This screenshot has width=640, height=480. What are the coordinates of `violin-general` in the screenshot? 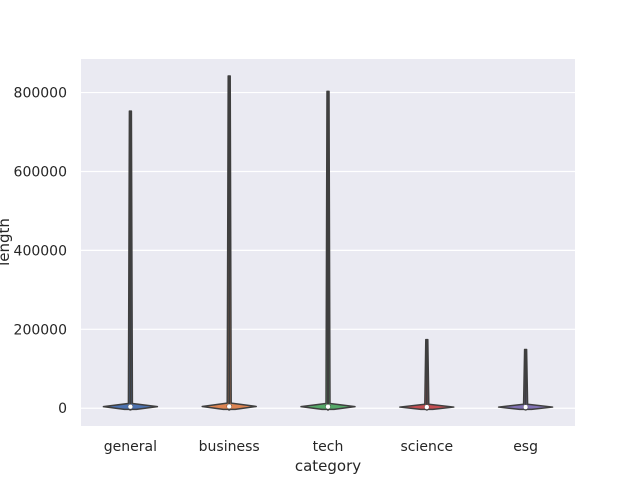 It's located at (130, 260).